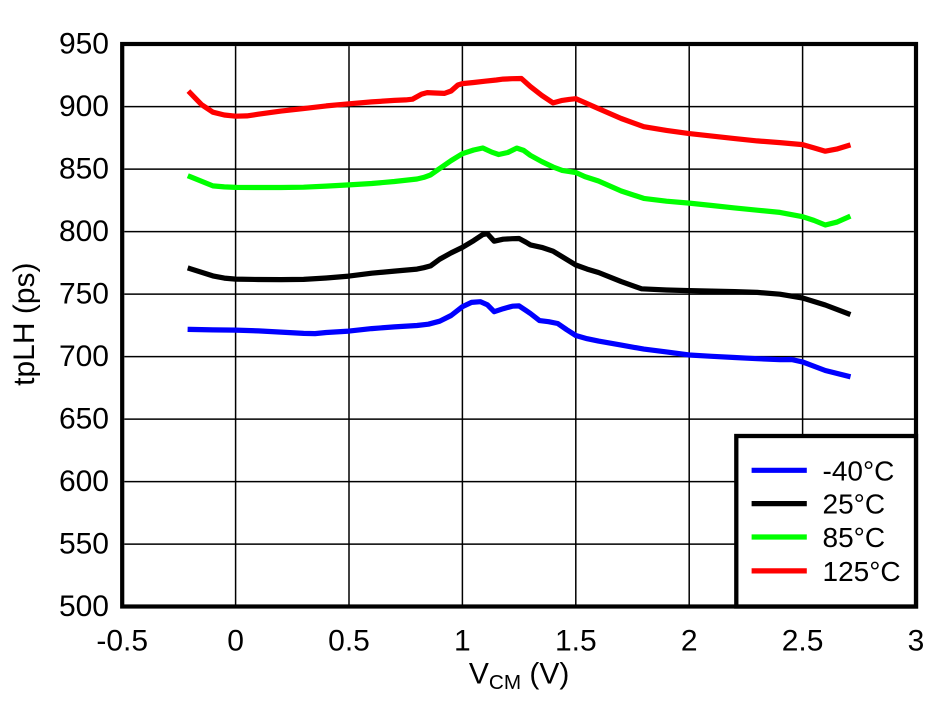  I want to click on svg-text: 950, so click(84, 44).